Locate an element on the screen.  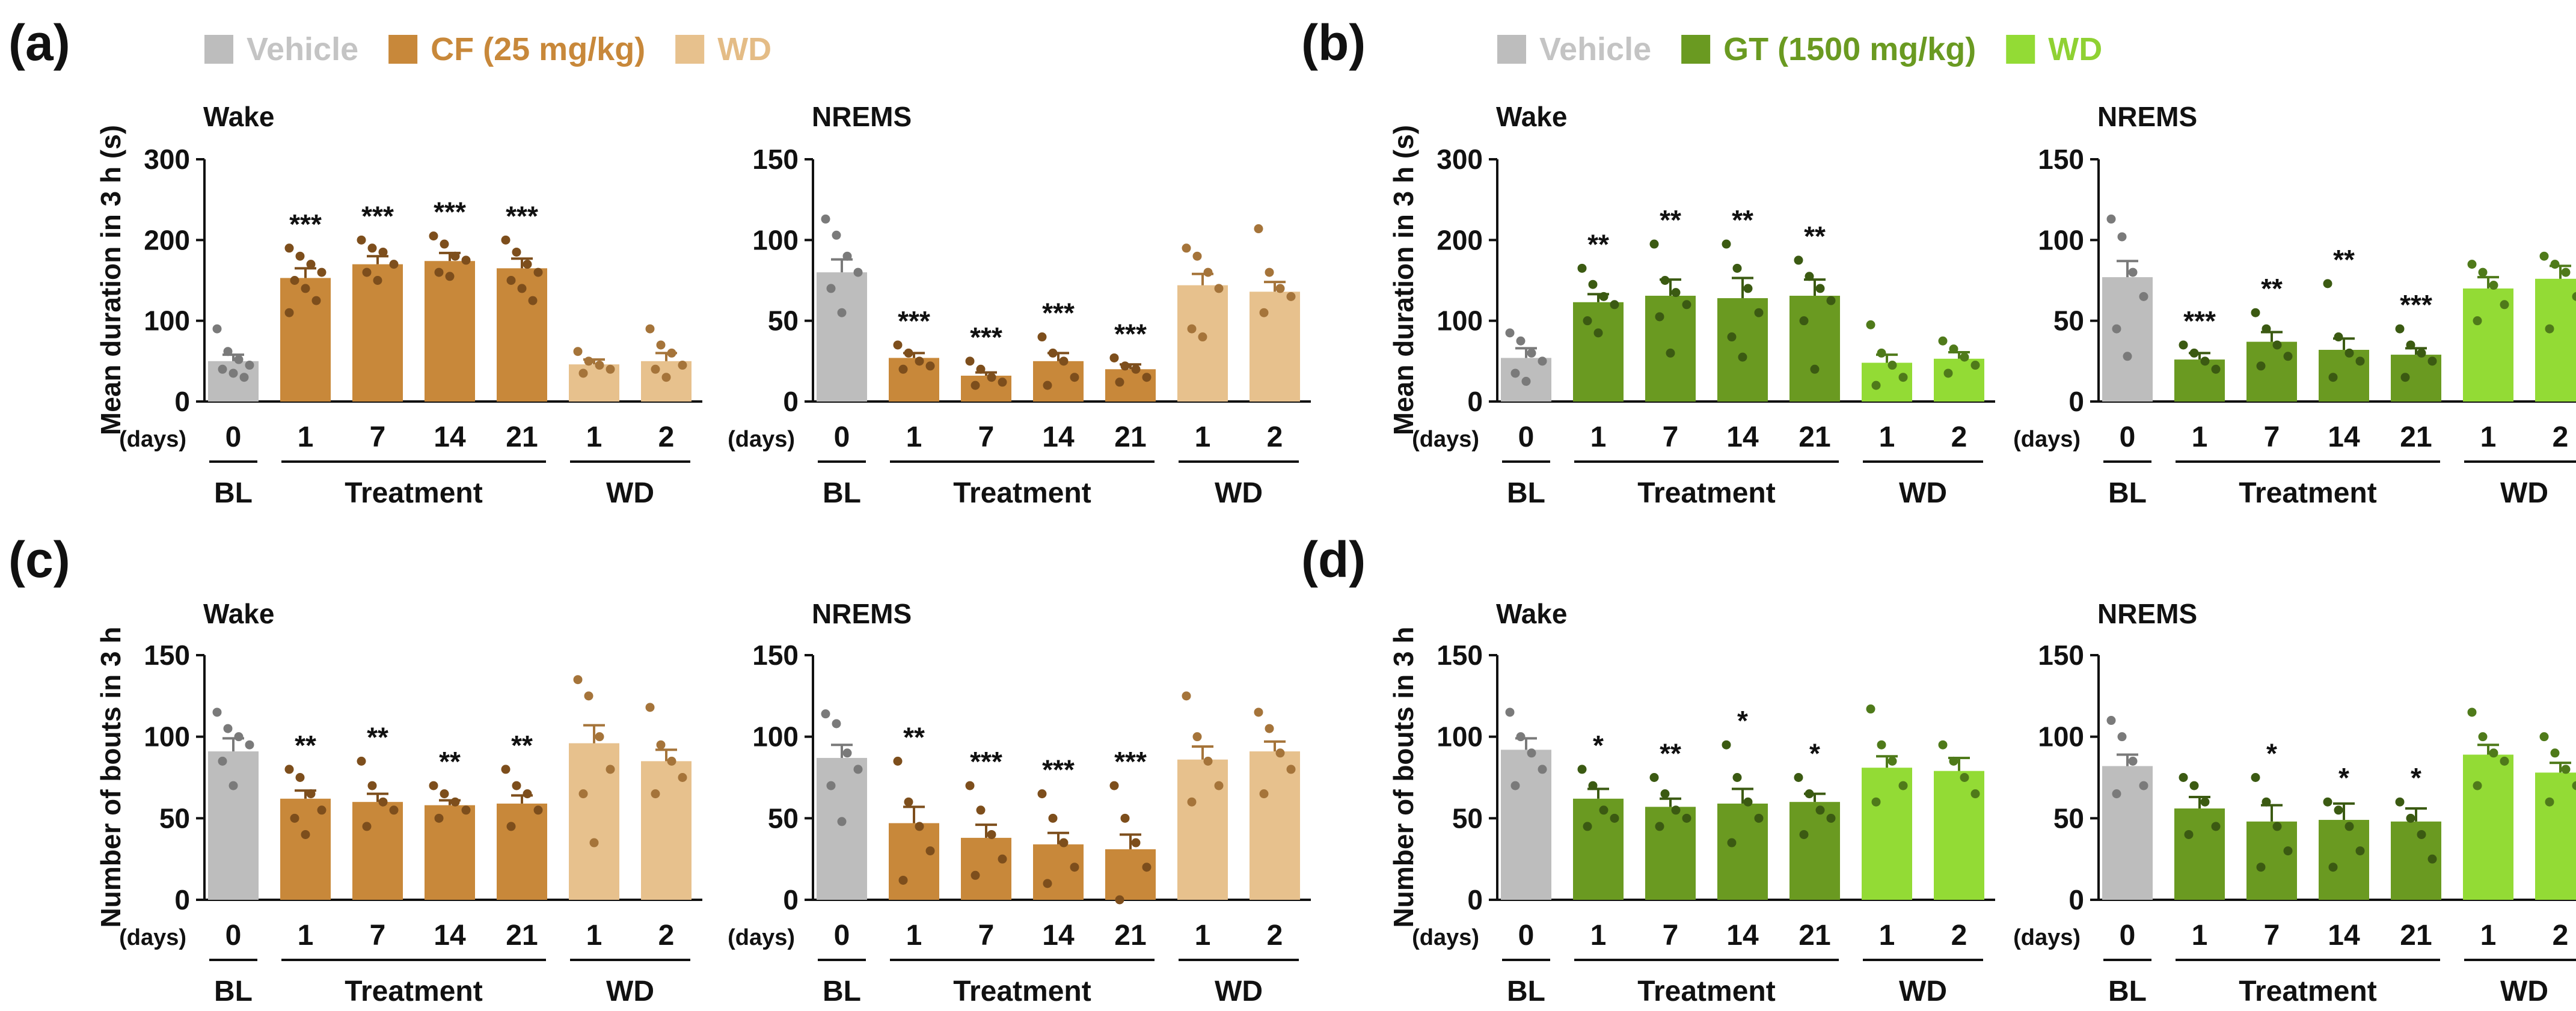
legend-swatch is located at coordinates (402, 50).